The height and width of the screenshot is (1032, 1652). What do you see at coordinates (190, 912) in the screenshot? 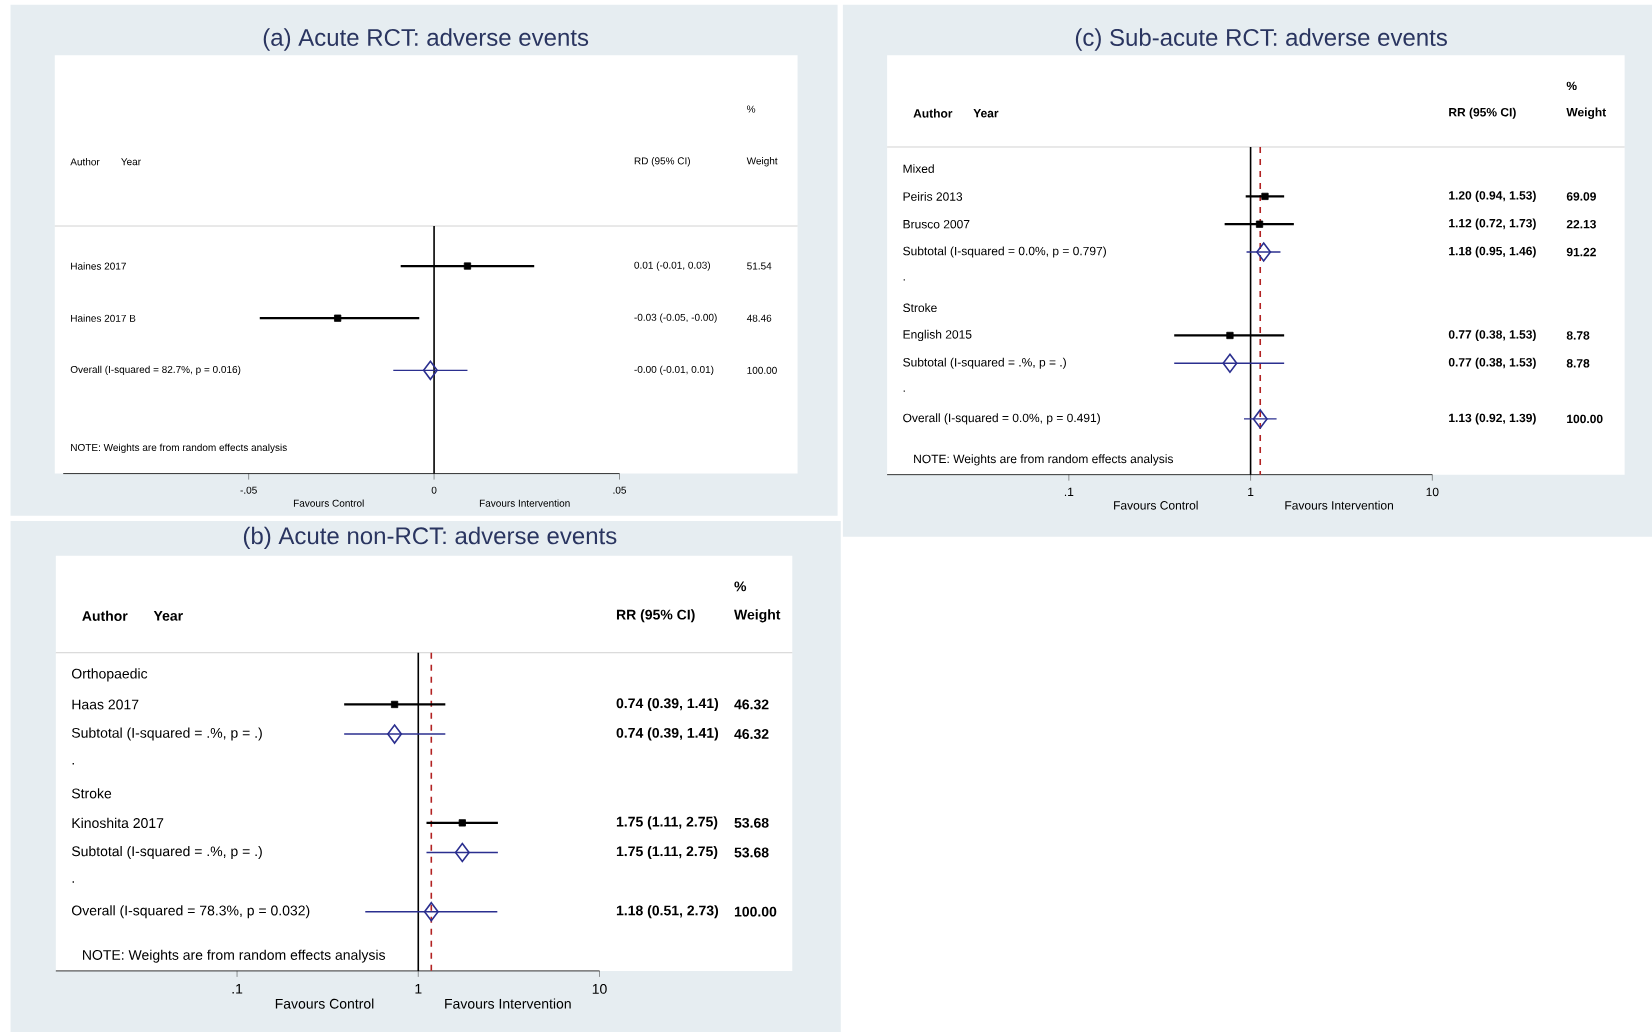
I see `y-tick-label: Overall (I-squared = 78.3%, p = 0.032)` at bounding box center [190, 912].